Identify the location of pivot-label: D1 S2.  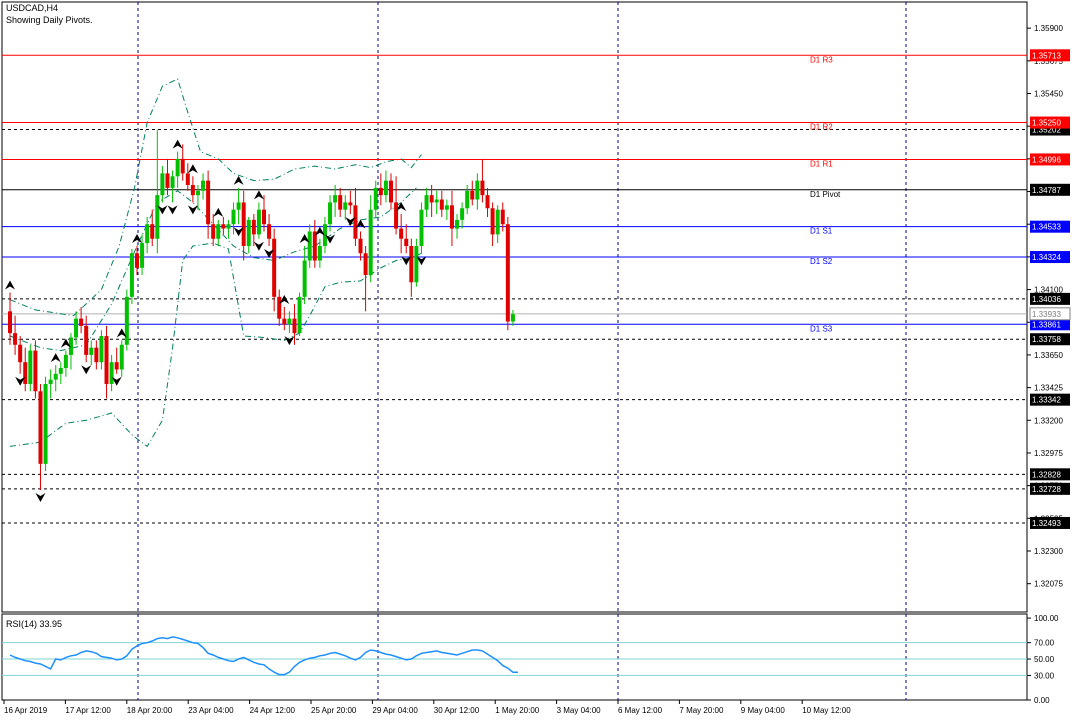
(821, 261).